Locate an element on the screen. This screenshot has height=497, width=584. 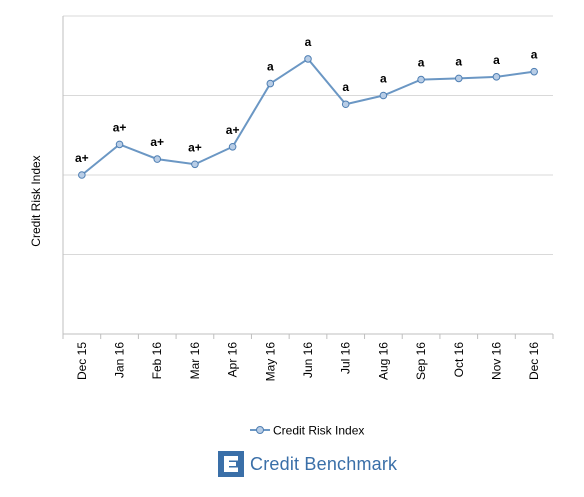
legend-series-name: Credit Risk Index is located at coordinates (318, 431).